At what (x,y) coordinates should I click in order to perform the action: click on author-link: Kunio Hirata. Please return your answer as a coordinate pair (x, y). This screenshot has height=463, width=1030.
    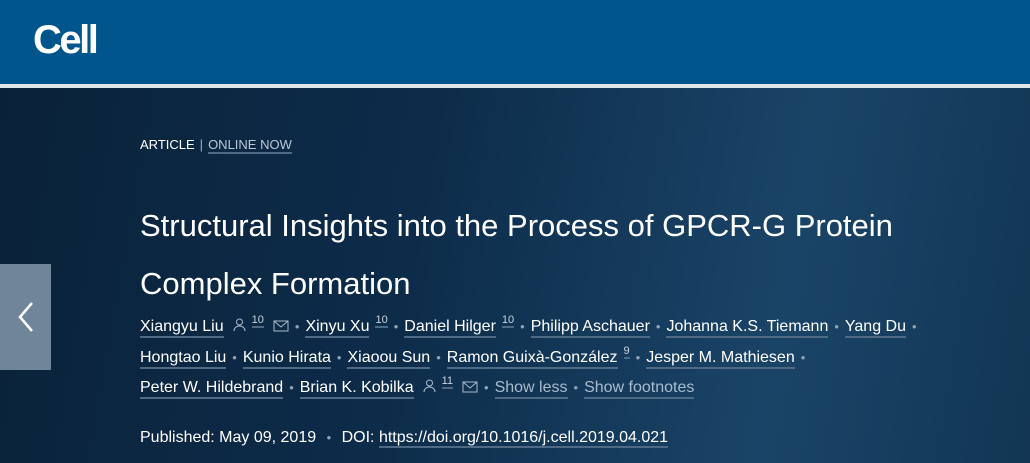
    Looking at the image, I should click on (286, 359).